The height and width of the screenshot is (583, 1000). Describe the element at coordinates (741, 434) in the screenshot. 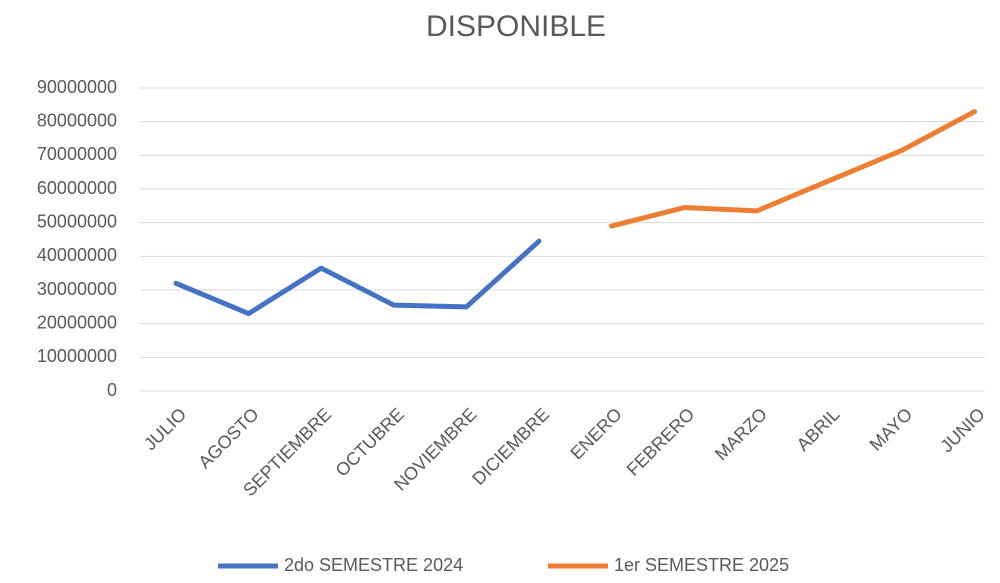

I see `x-tick-label: MARZO` at that location.